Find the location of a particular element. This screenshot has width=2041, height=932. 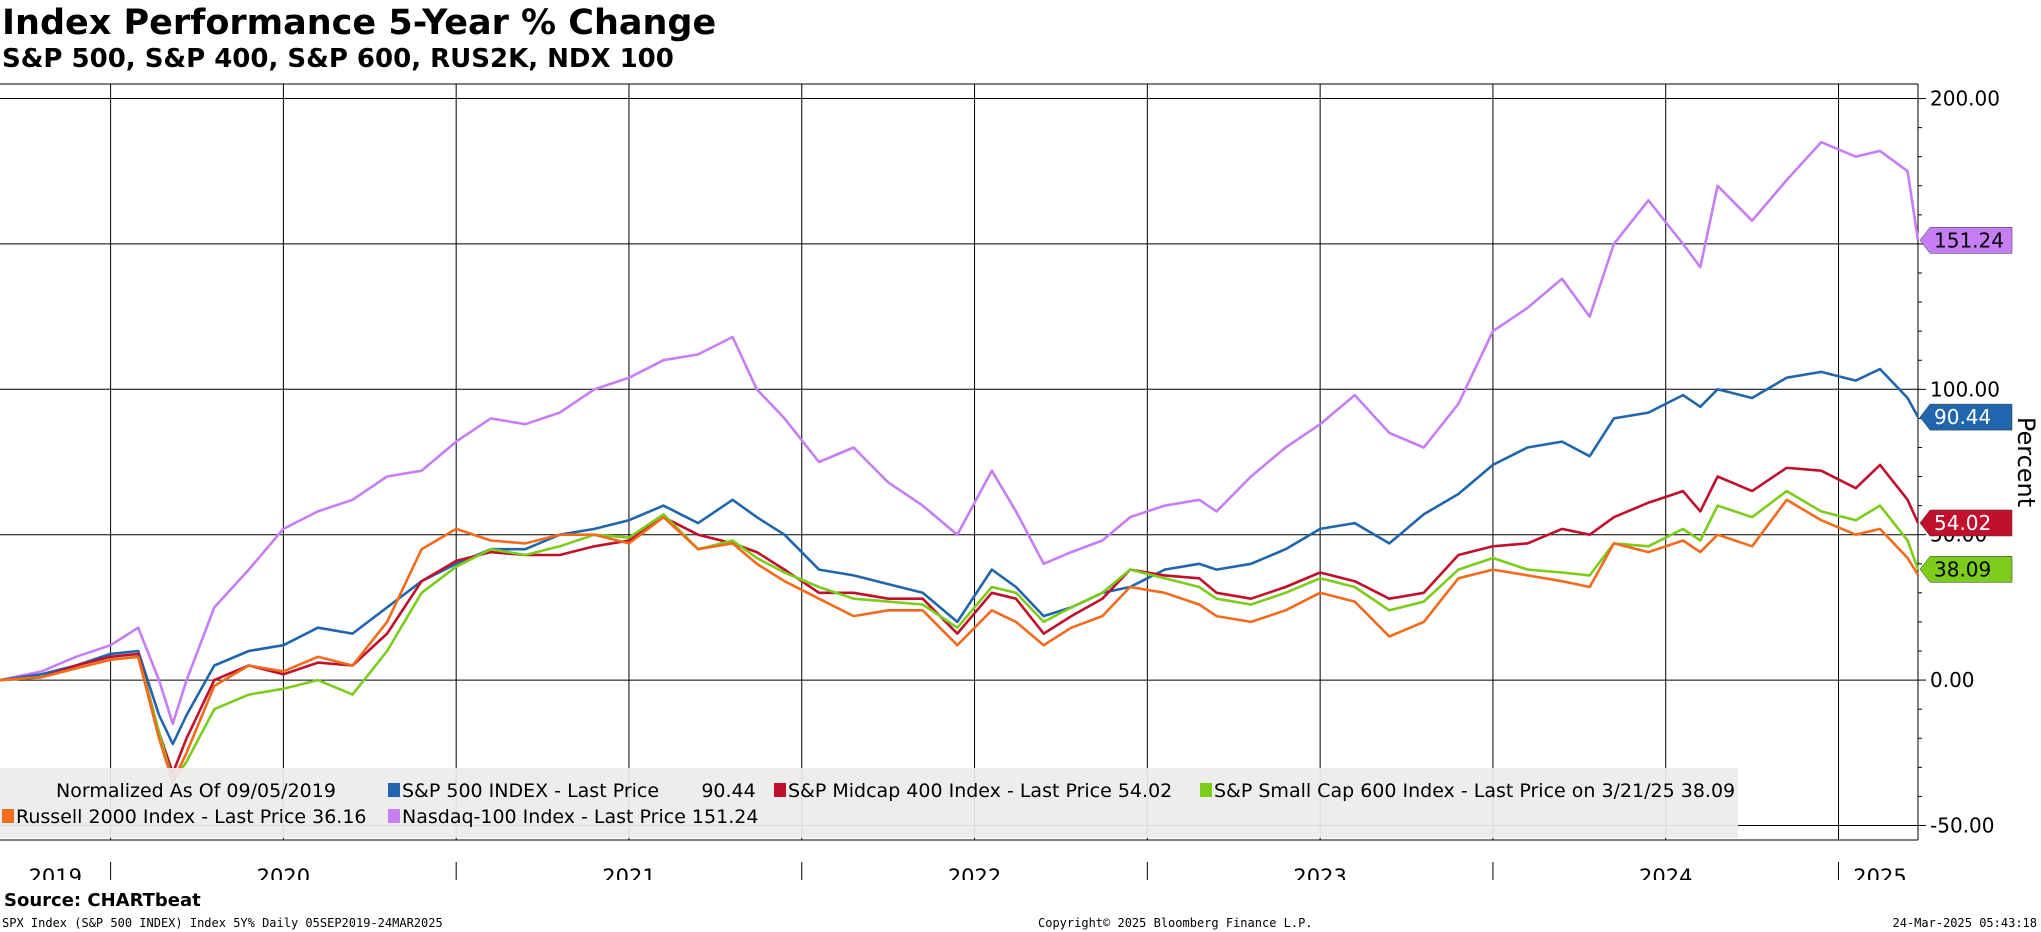

last-value-tag-label: 90.44 is located at coordinates (1962, 417).